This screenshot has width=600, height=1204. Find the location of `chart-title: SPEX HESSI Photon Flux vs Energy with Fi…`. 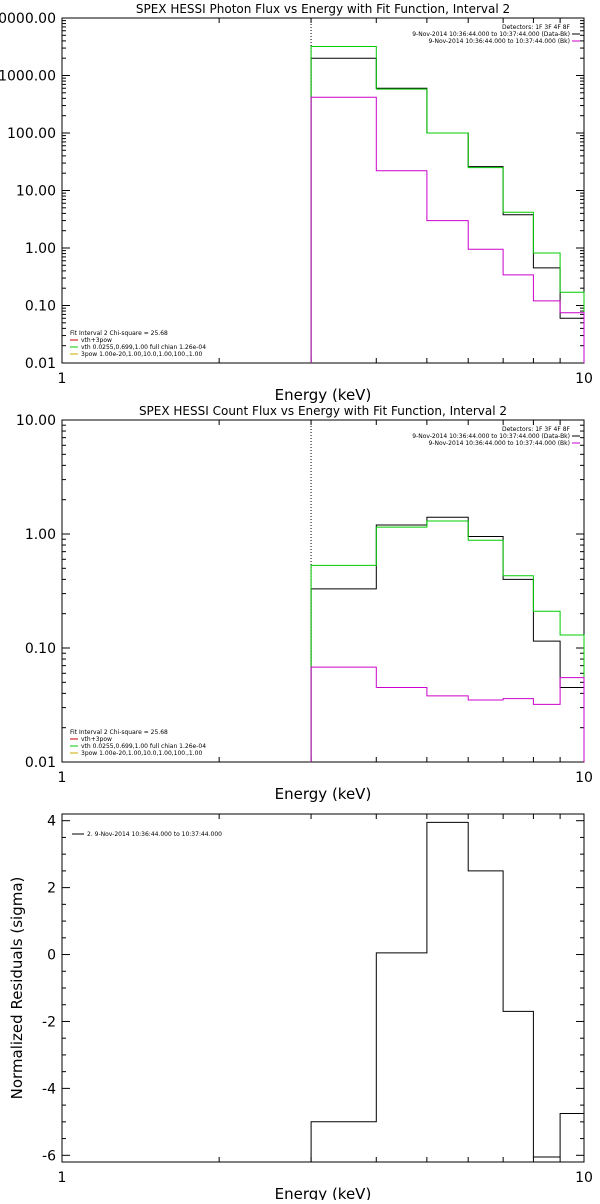

chart-title: SPEX HESSI Photon Flux vs Energy with Fi… is located at coordinates (323, 9).